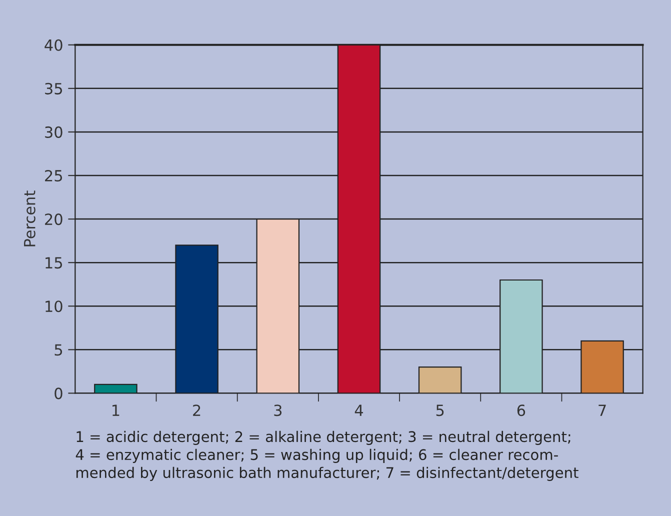 The height and width of the screenshot is (516, 671). I want to click on y-tick-label: 25, so click(53, 176).